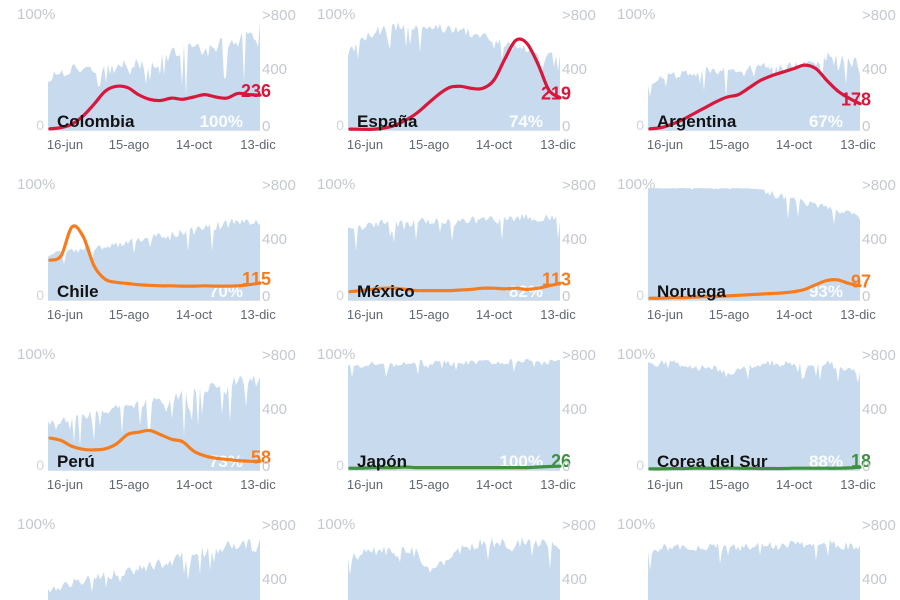 The width and height of the screenshot is (900, 600). What do you see at coordinates (221, 121) in the screenshot?
I see `share-label: 100%` at bounding box center [221, 121].